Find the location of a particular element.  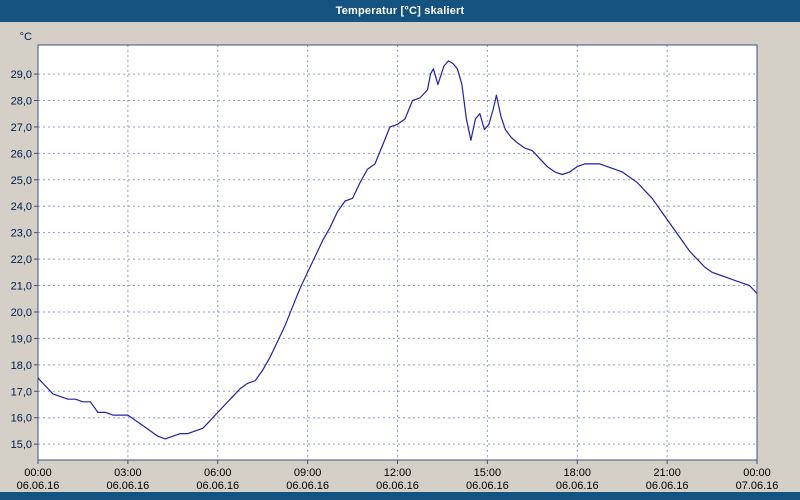

svg-text: 17,0 is located at coordinates (21, 392).